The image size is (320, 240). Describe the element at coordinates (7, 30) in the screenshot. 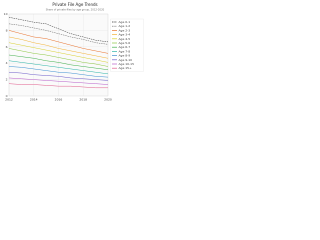

I see `y-tick-label: 8` at that location.